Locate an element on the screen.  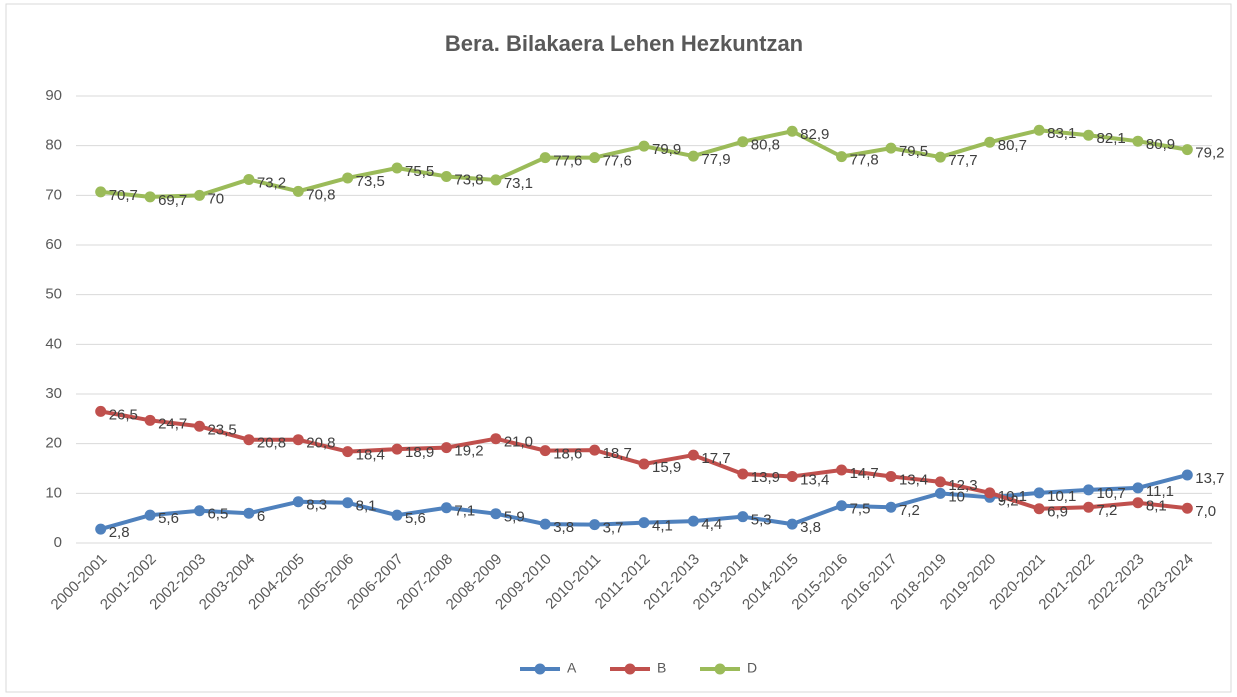
data-label: 13,9 is located at coordinates (765, 477).